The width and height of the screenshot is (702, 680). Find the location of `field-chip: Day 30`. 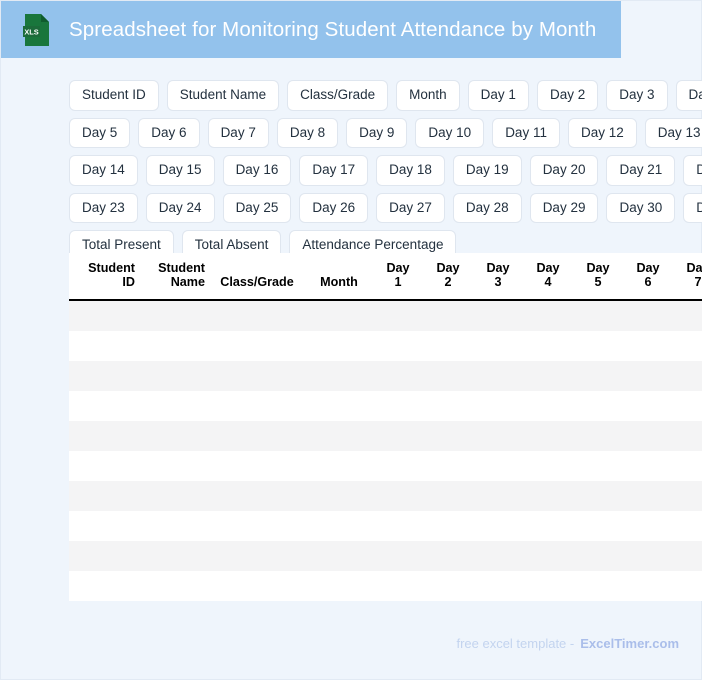

field-chip: Day 30 is located at coordinates (641, 207).